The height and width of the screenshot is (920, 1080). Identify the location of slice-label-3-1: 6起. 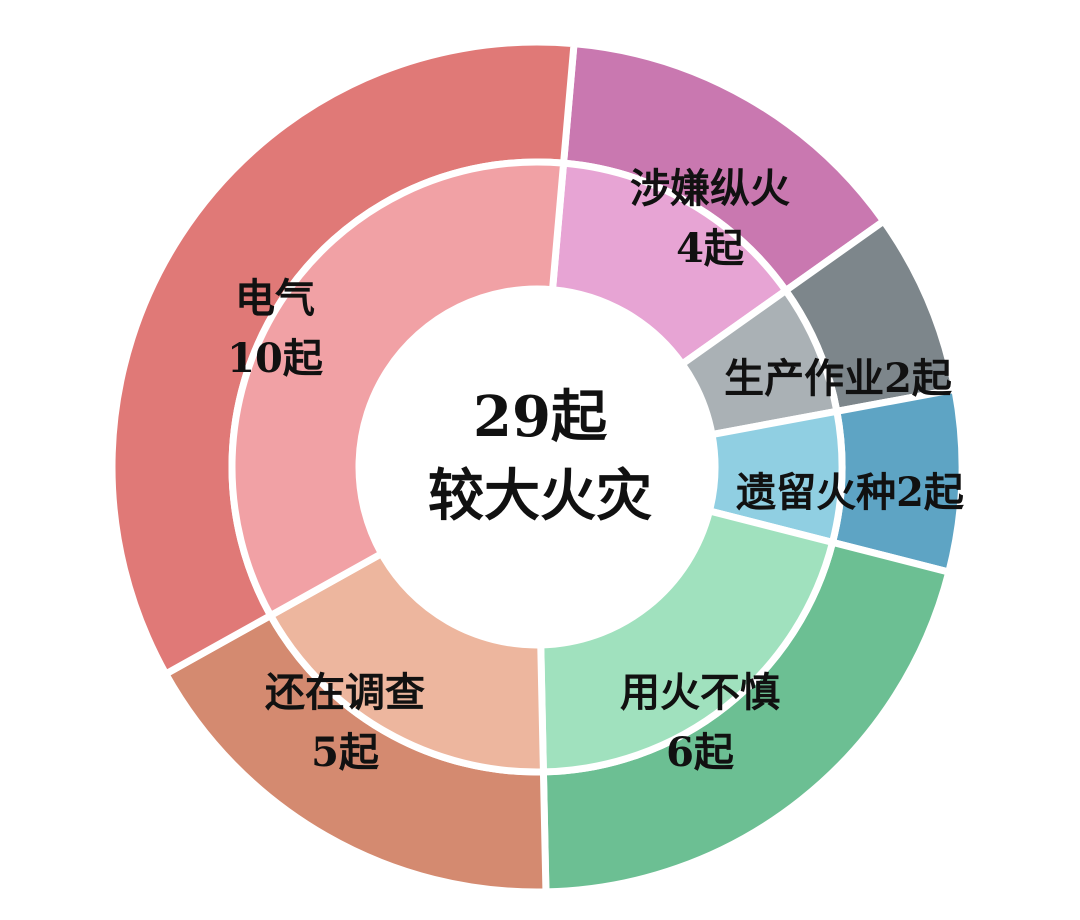
(700, 752).